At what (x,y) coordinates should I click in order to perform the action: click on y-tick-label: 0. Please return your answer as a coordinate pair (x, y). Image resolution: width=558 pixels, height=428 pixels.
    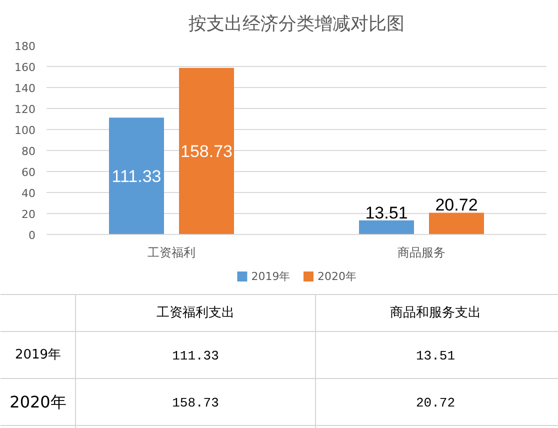
    Looking at the image, I should click on (32, 235).